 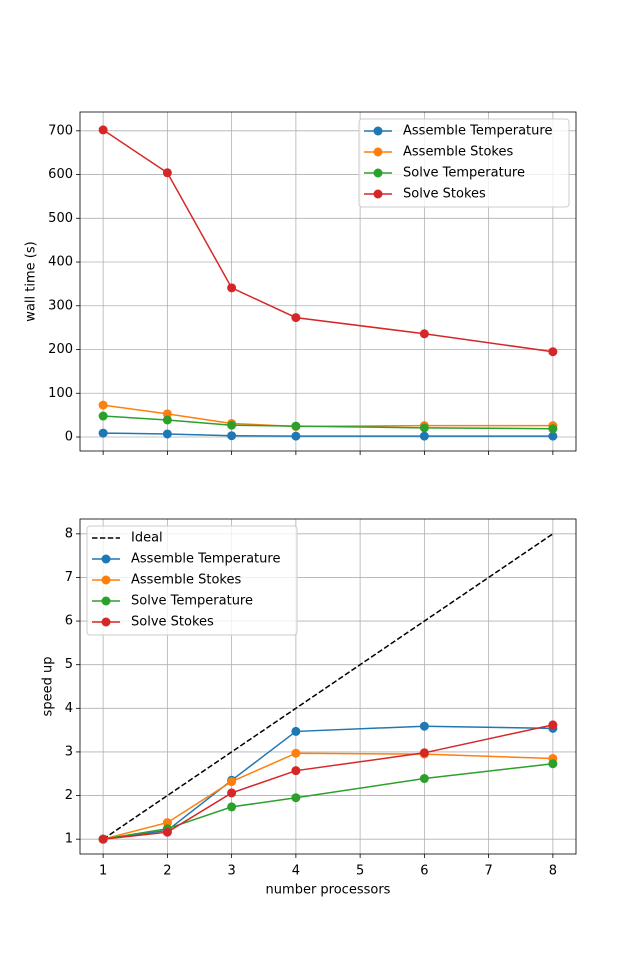 I want to click on y-tick-label: 1, so click(x=69, y=839).